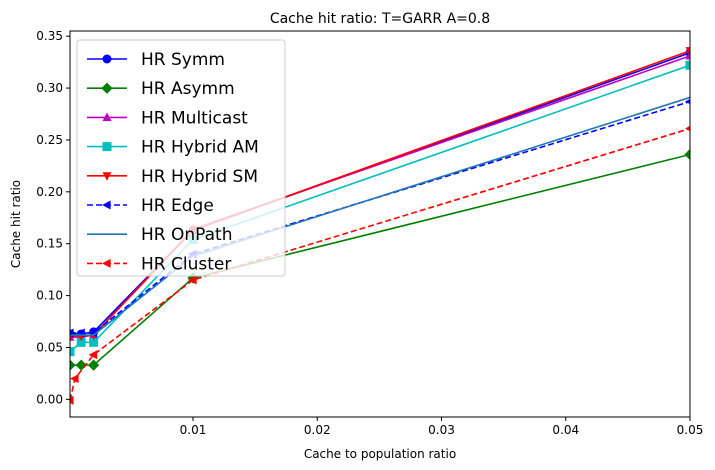  I want to click on legend-entry: HR Asymm, so click(161, 89).